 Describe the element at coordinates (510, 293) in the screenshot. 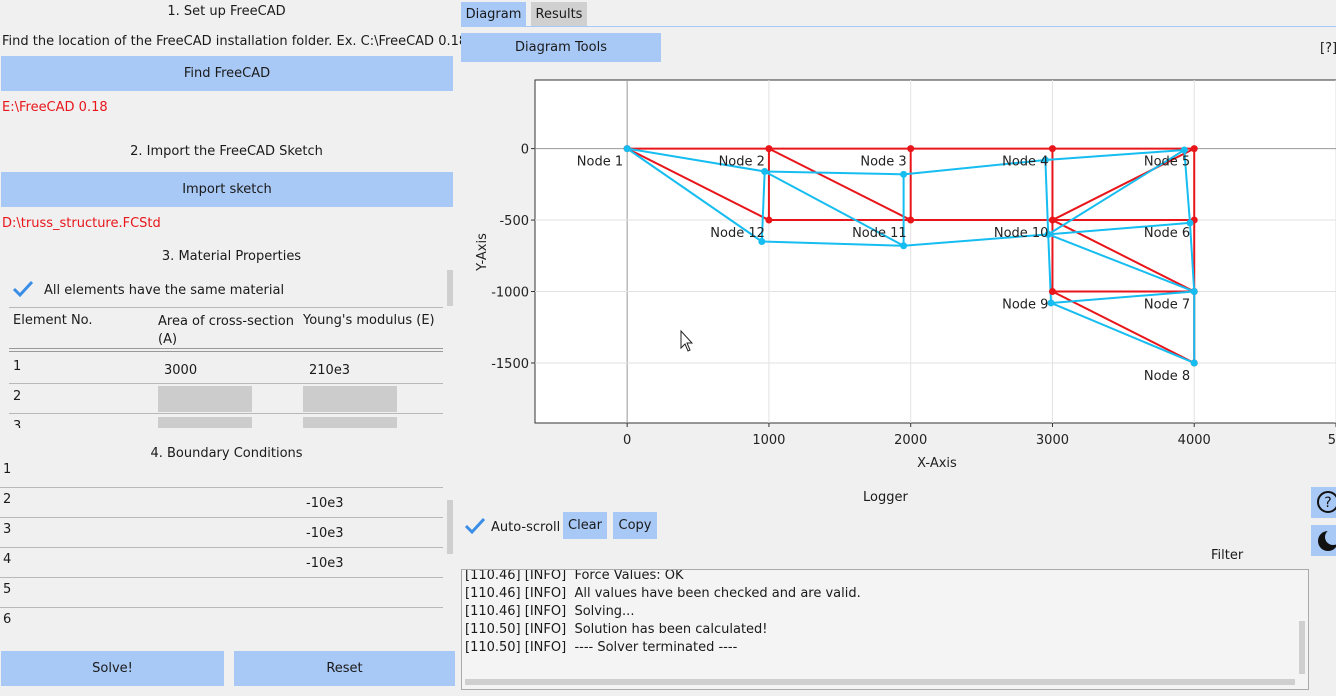

I see `y-tick-label: -1000` at that location.